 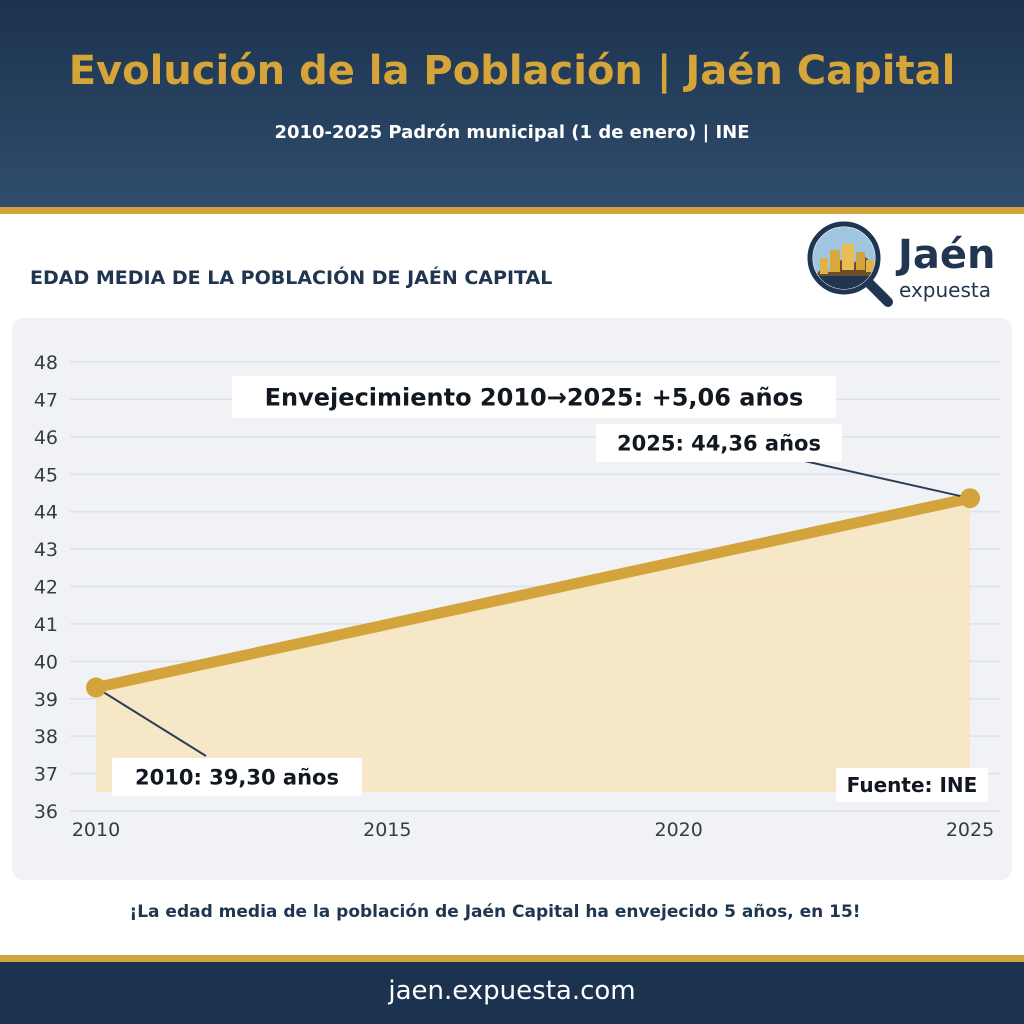 What do you see at coordinates (533, 830) in the screenshot?
I see `x-tick-labels: 2010 2015 2020 2025` at bounding box center [533, 830].